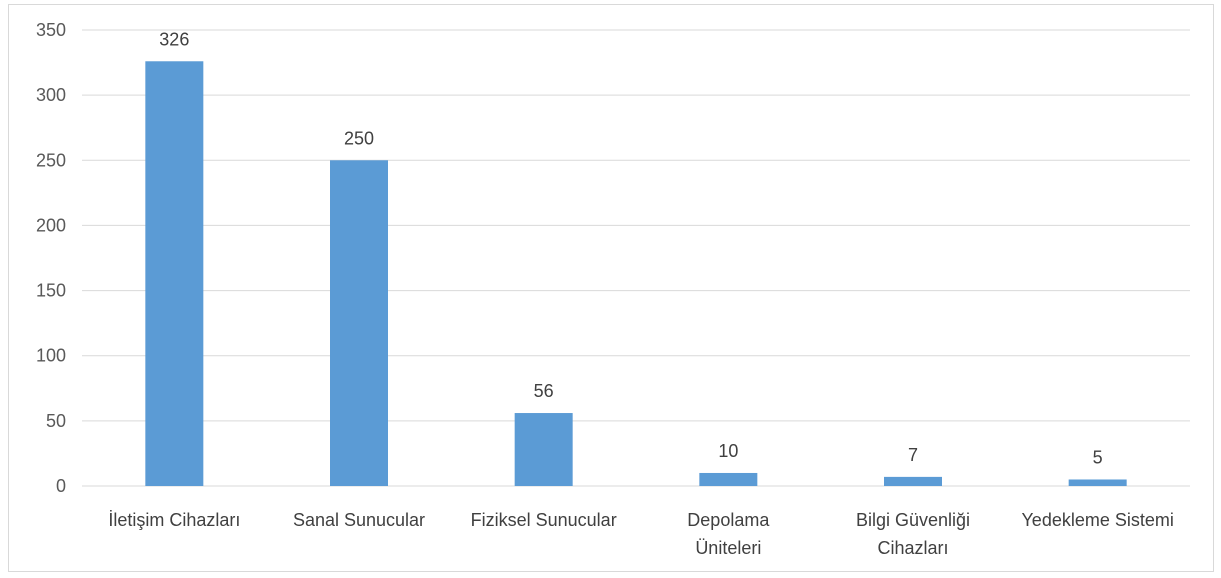  Describe the element at coordinates (51, 160) in the screenshot. I see `y-tick-label: 250` at that location.